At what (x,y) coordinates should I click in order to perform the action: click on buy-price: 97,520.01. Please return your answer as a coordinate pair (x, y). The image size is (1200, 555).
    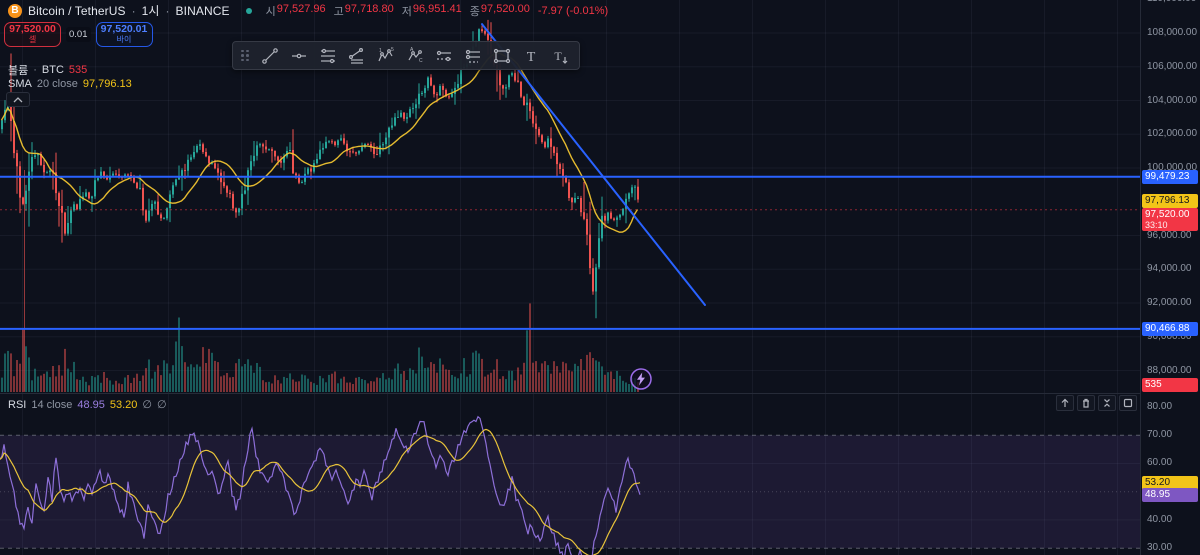
    Looking at the image, I should click on (124, 29).